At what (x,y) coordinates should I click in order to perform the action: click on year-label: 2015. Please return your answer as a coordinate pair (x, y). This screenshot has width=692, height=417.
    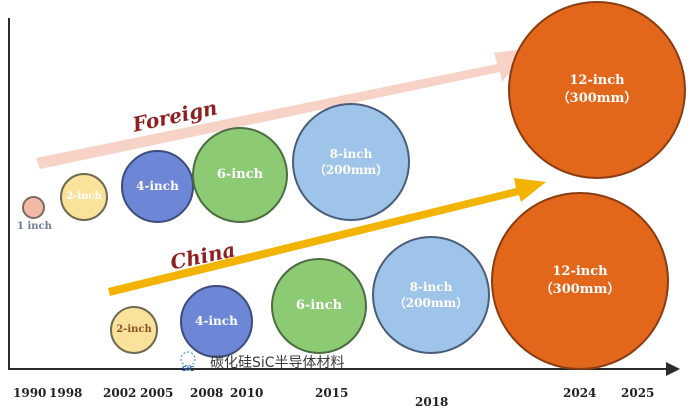
    Looking at the image, I should click on (332, 393).